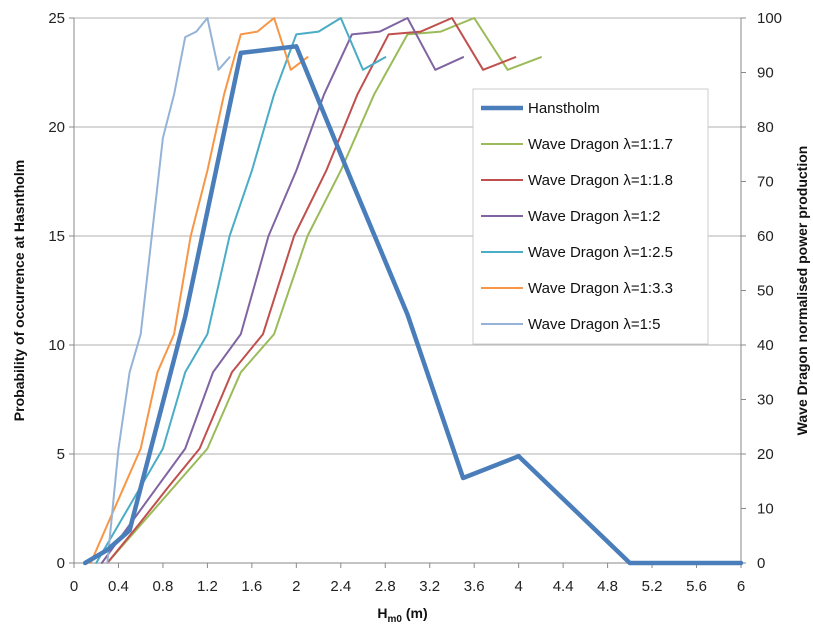  I want to click on x-tick-label: 2.4, so click(340, 586).